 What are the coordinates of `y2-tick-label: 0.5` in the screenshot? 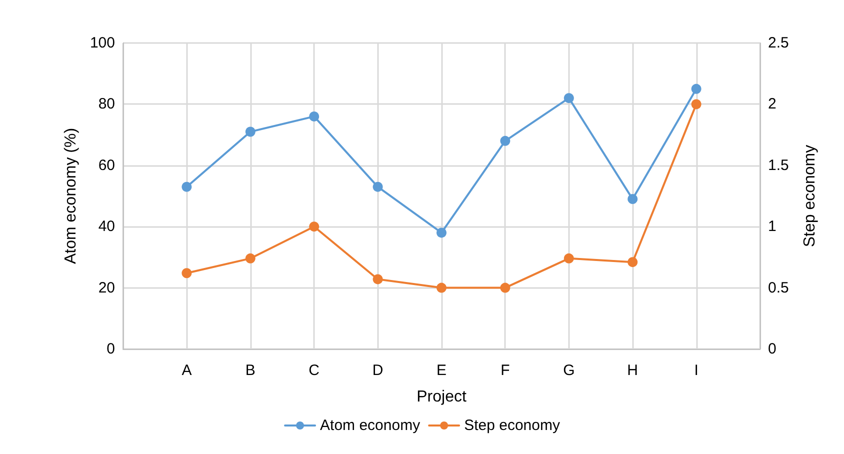 It's located at (778, 287).